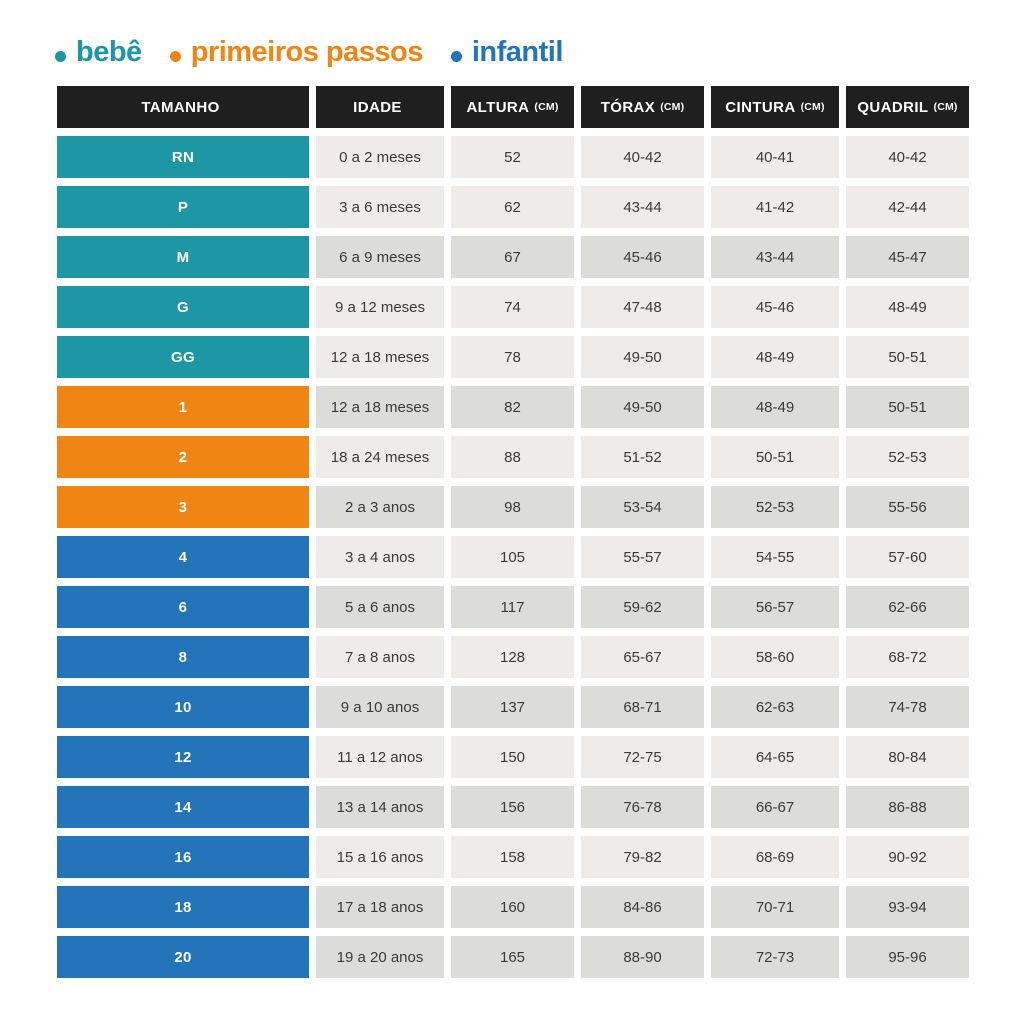 The width and height of the screenshot is (1024, 1024). I want to click on data-cell: 74-78, so click(907, 707).